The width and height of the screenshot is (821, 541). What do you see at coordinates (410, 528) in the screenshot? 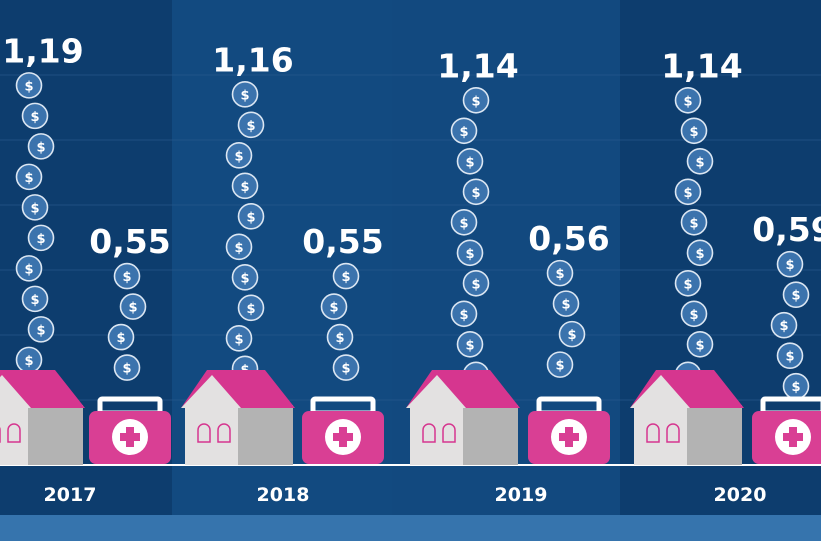
I see `bottom-strip` at bounding box center [410, 528].